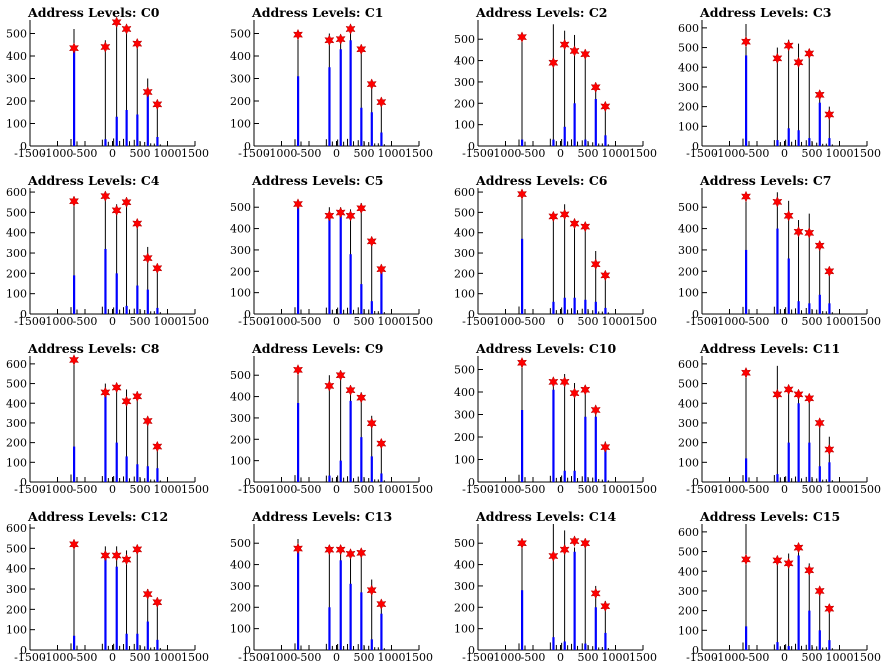 The width and height of the screenshot is (896, 672). Describe the element at coordinates (766, 180) in the screenshot. I see `chart-title: Address Levels: C7` at that location.